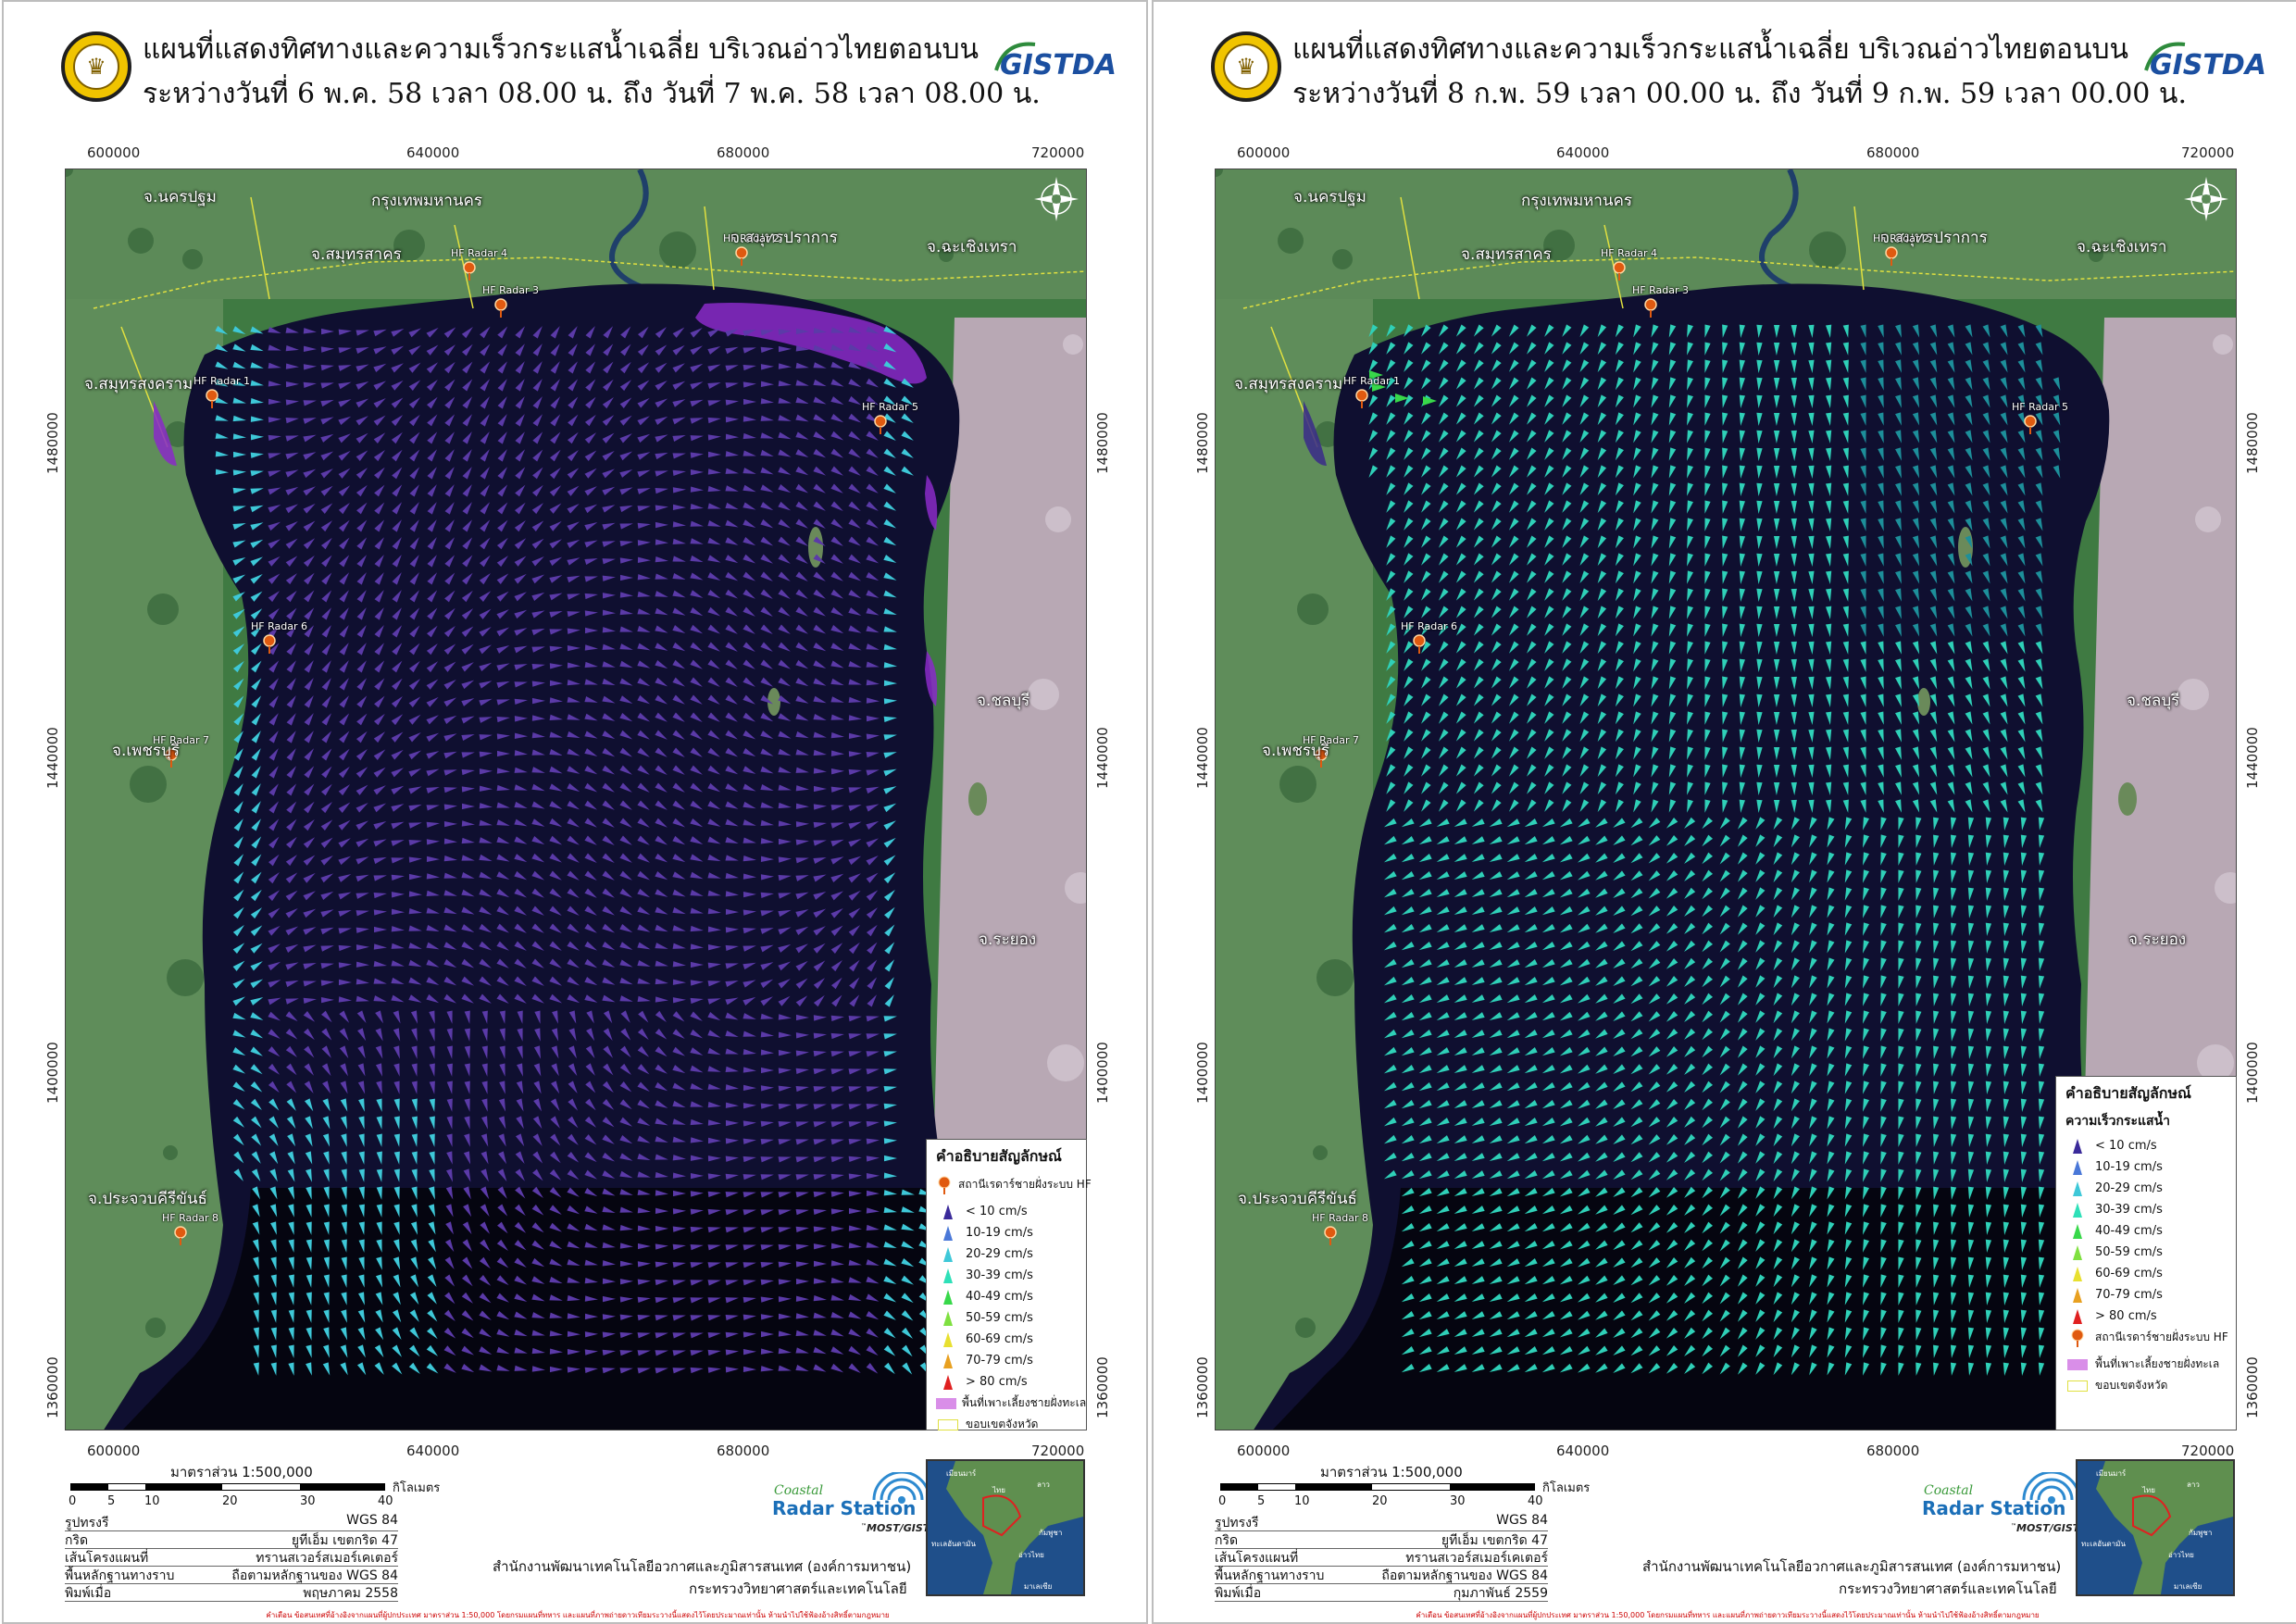 This screenshot has height=1624, width=2296. Describe the element at coordinates (1058, 65) in the screenshot. I see `gistda-logo-text: GISTDA` at that location.